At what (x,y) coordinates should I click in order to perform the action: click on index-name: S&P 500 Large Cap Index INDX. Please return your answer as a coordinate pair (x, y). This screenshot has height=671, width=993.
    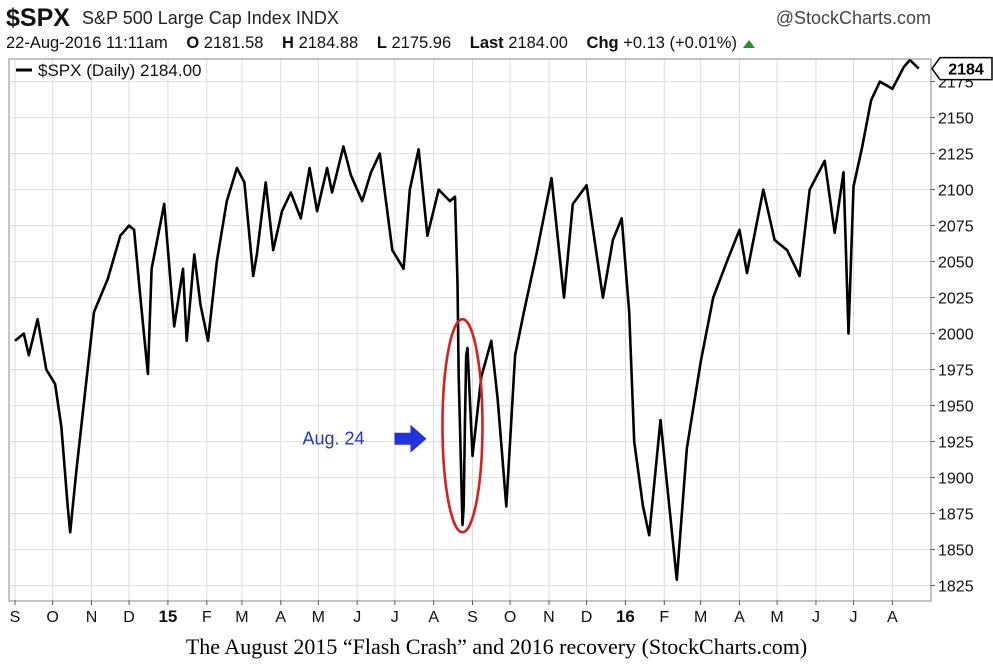
    Looking at the image, I should click on (210, 18).